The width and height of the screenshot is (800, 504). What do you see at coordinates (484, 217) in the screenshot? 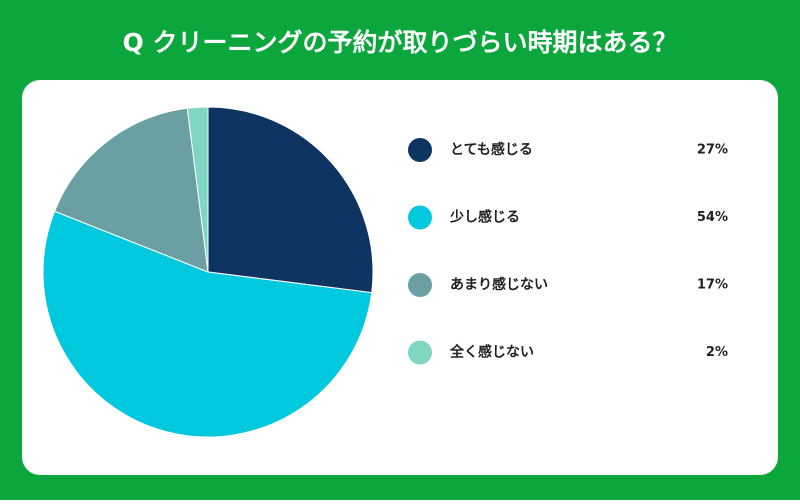
I see `legend-label: 少し感じる` at bounding box center [484, 217].